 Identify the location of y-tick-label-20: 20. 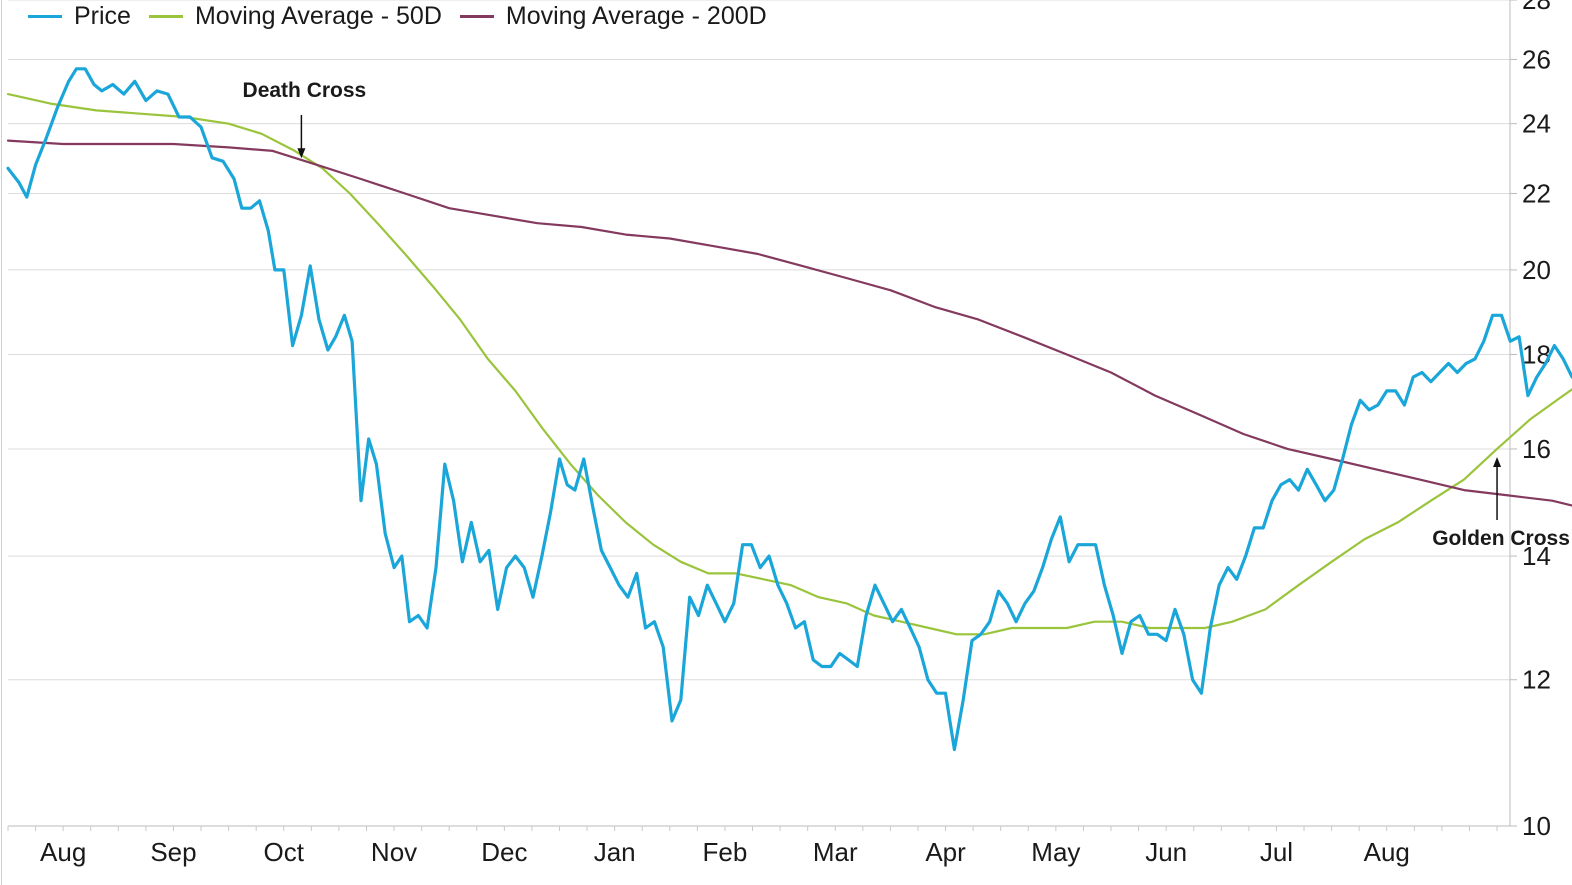
(1536, 270).